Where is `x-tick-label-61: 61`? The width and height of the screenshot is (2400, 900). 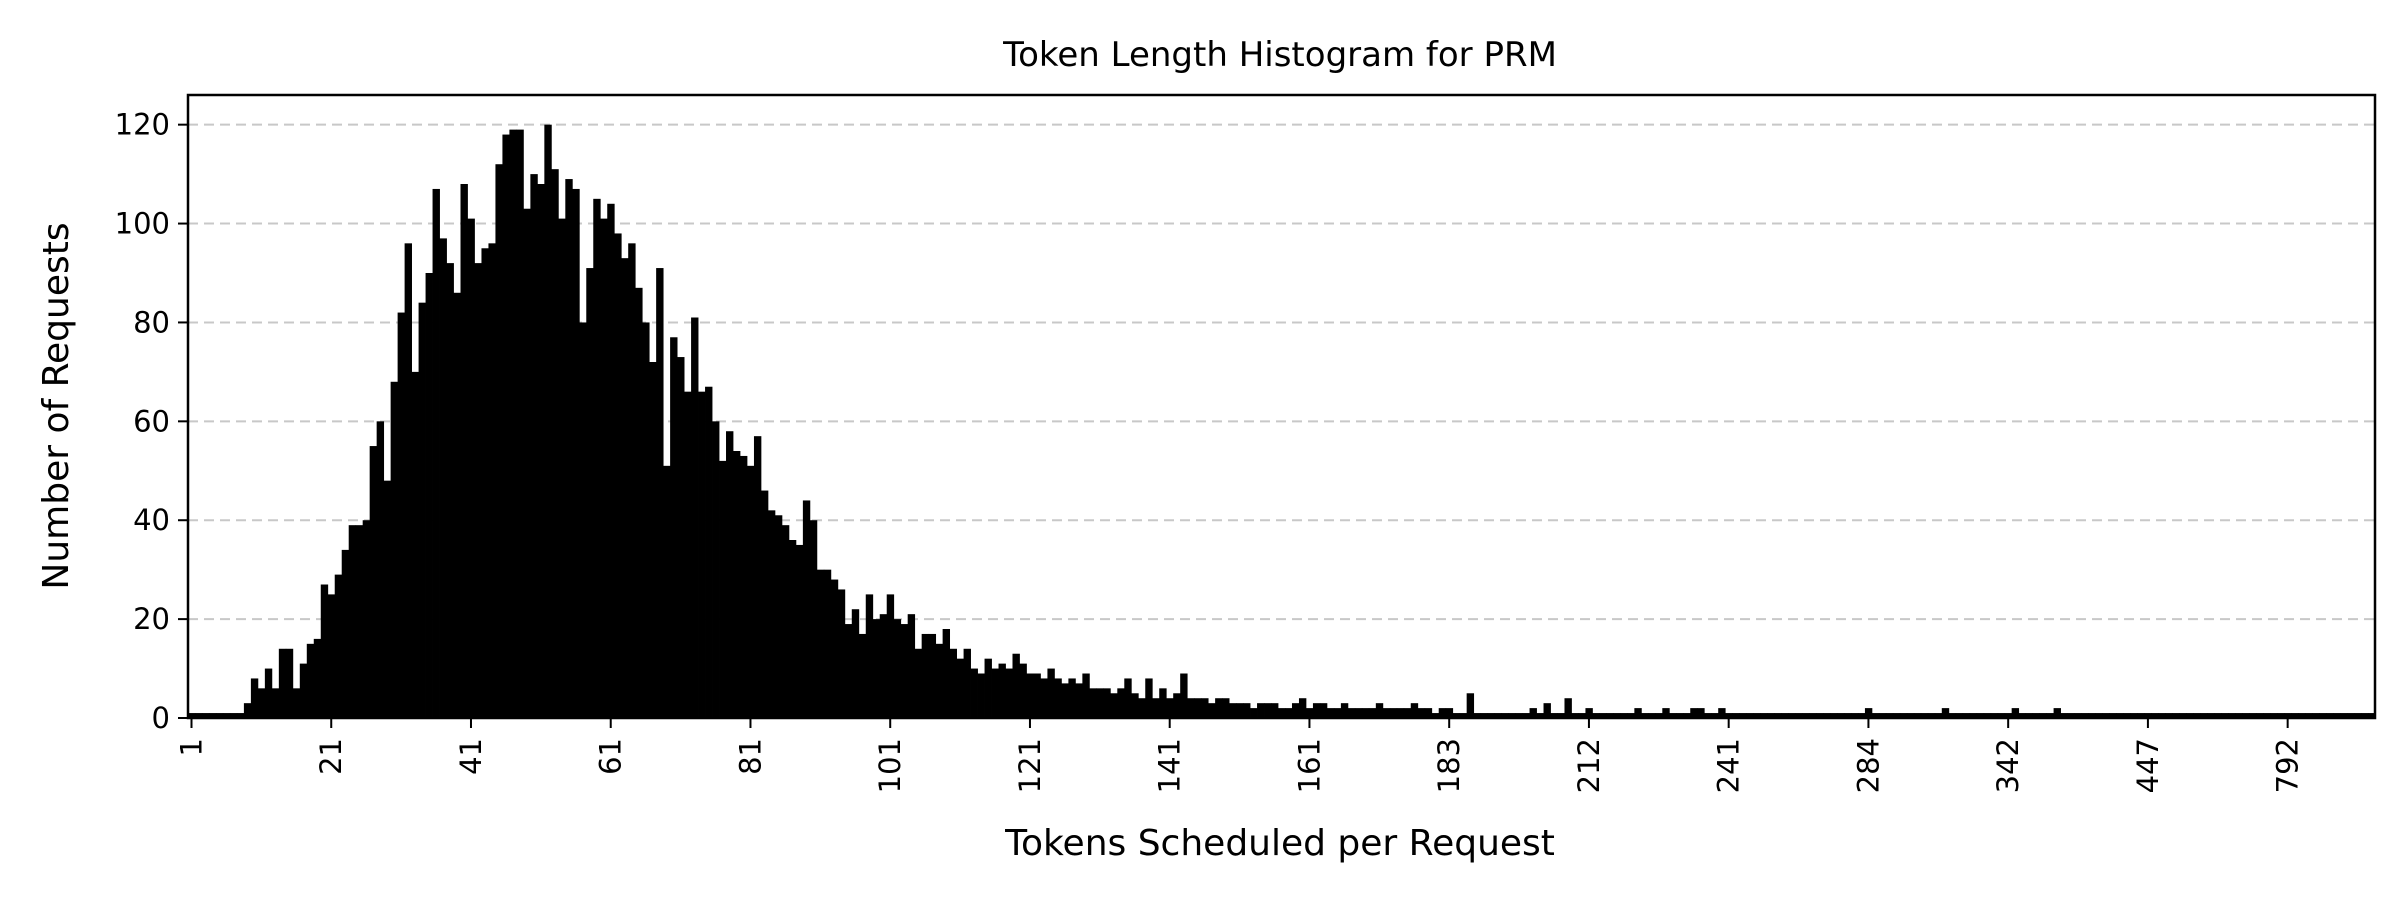
x-tick-label-61: 61 is located at coordinates (611, 756).